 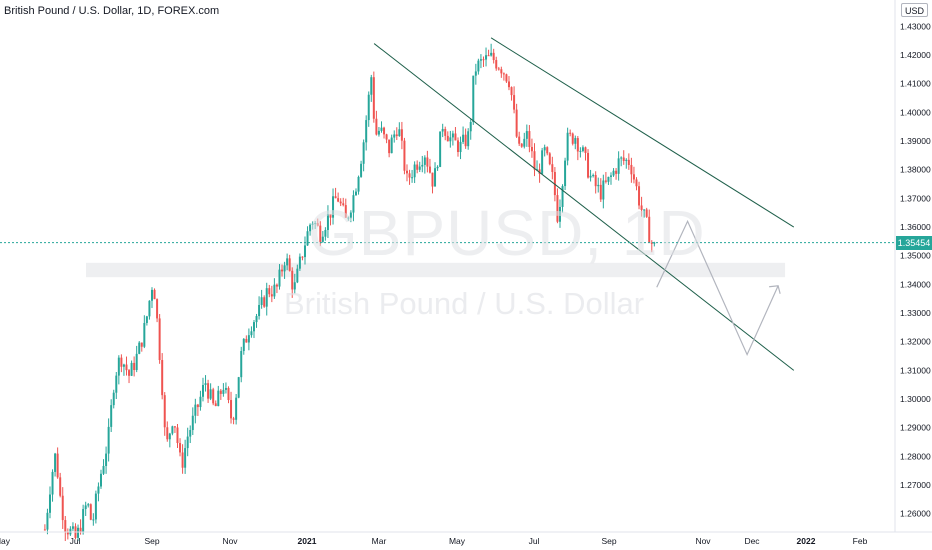 What do you see at coordinates (915, 112) in the screenshot?
I see `price-tick-label: 1.40000` at bounding box center [915, 112].